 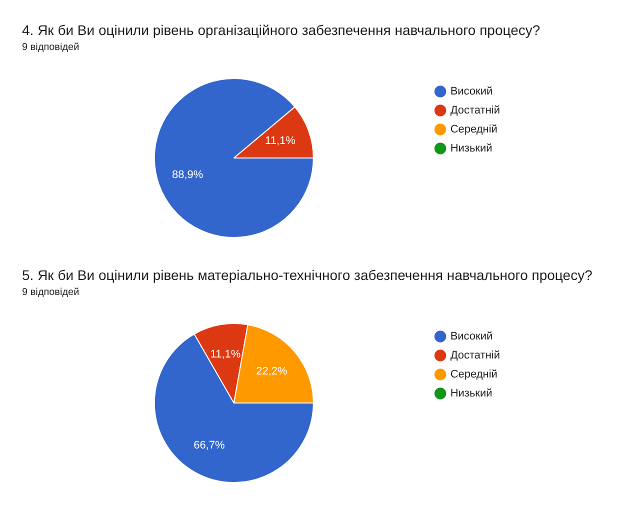 What do you see at coordinates (188, 174) in the screenshot?
I see `data-label: 88,9%` at bounding box center [188, 174].